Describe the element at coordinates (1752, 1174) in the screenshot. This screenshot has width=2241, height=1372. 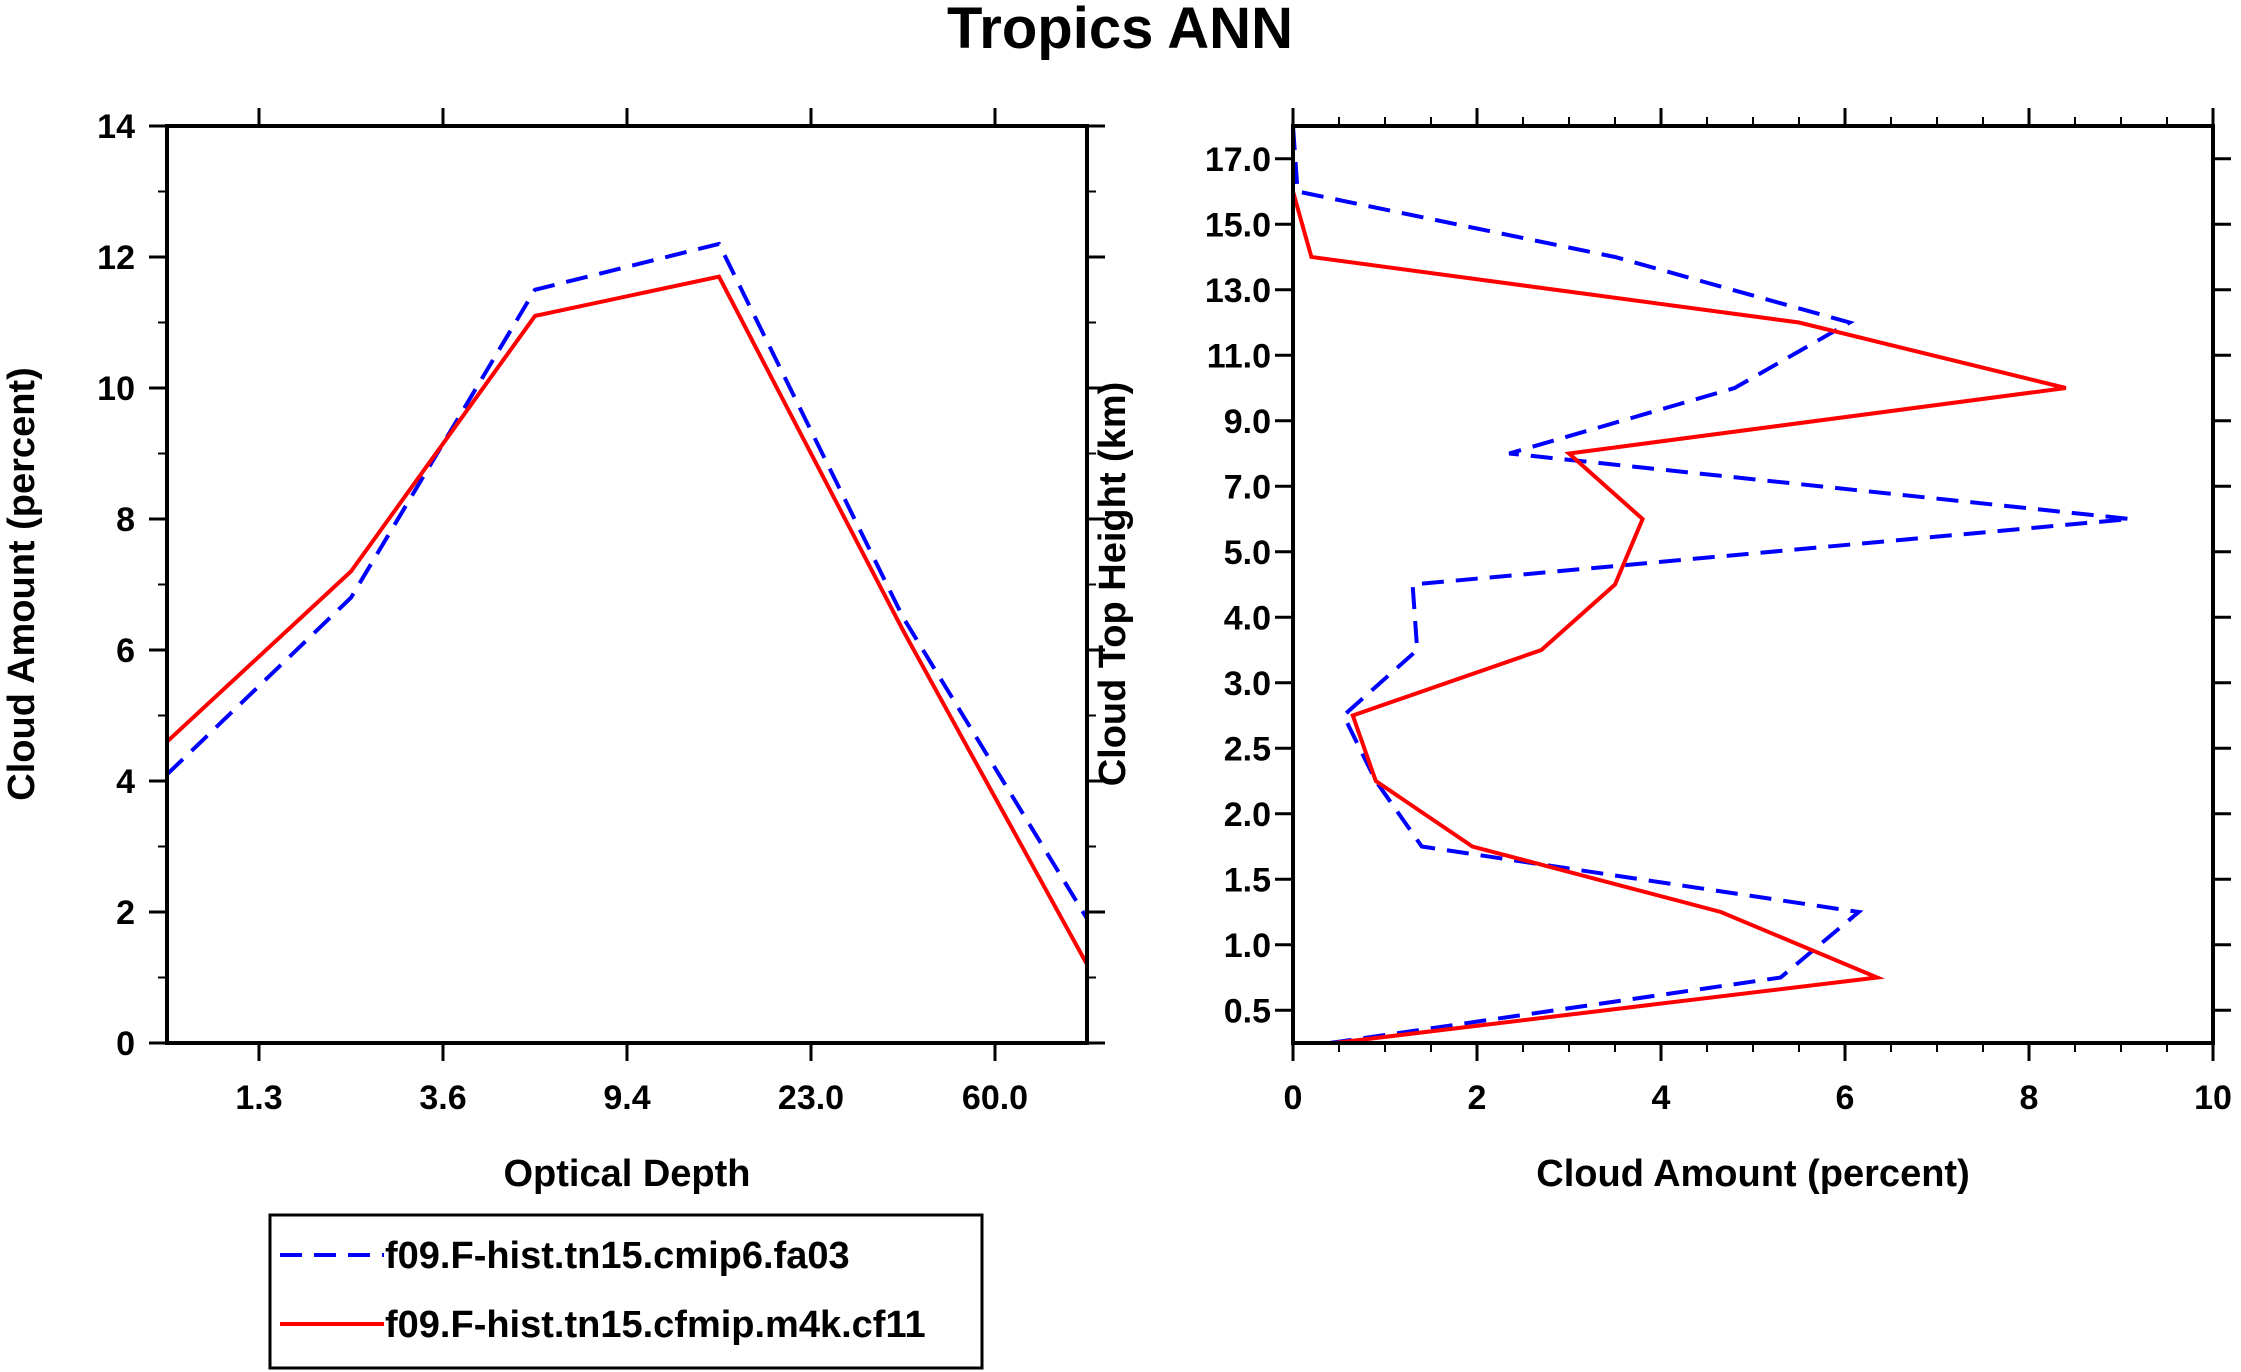
I see `cloud-top-height-xlabel: Cloud Amount (percent)` at that location.